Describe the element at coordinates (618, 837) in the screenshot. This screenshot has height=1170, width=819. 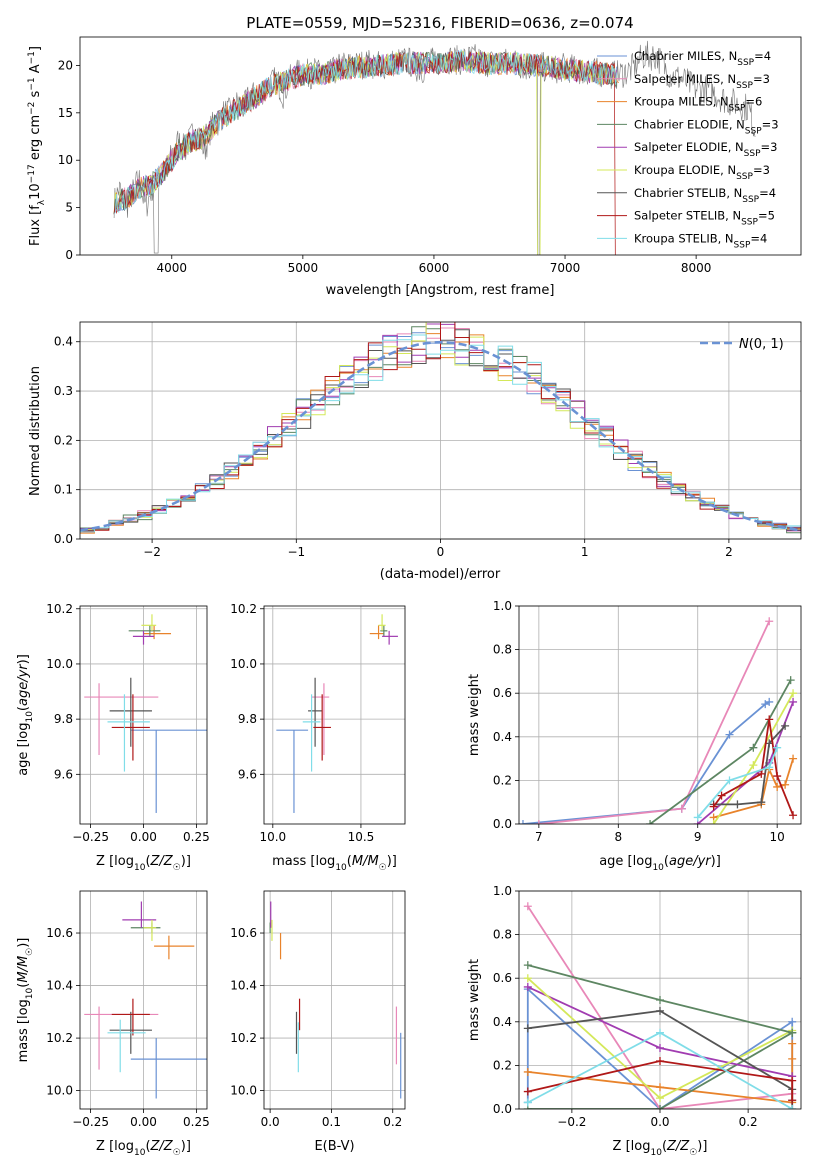
I see `x-tick-label: 8` at that location.